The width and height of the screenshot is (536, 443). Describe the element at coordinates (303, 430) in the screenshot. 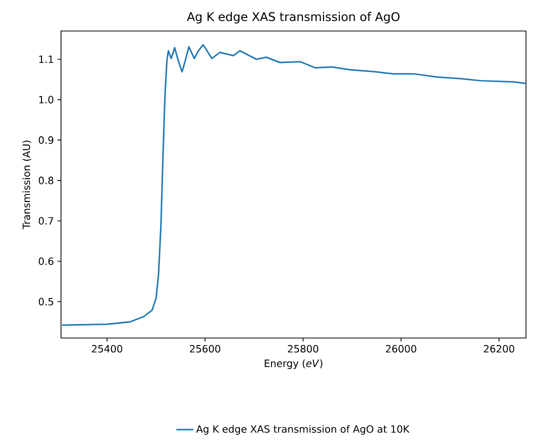

I see `legend-label: Ag K edge XAS transmission of AgO at 10K` at that location.